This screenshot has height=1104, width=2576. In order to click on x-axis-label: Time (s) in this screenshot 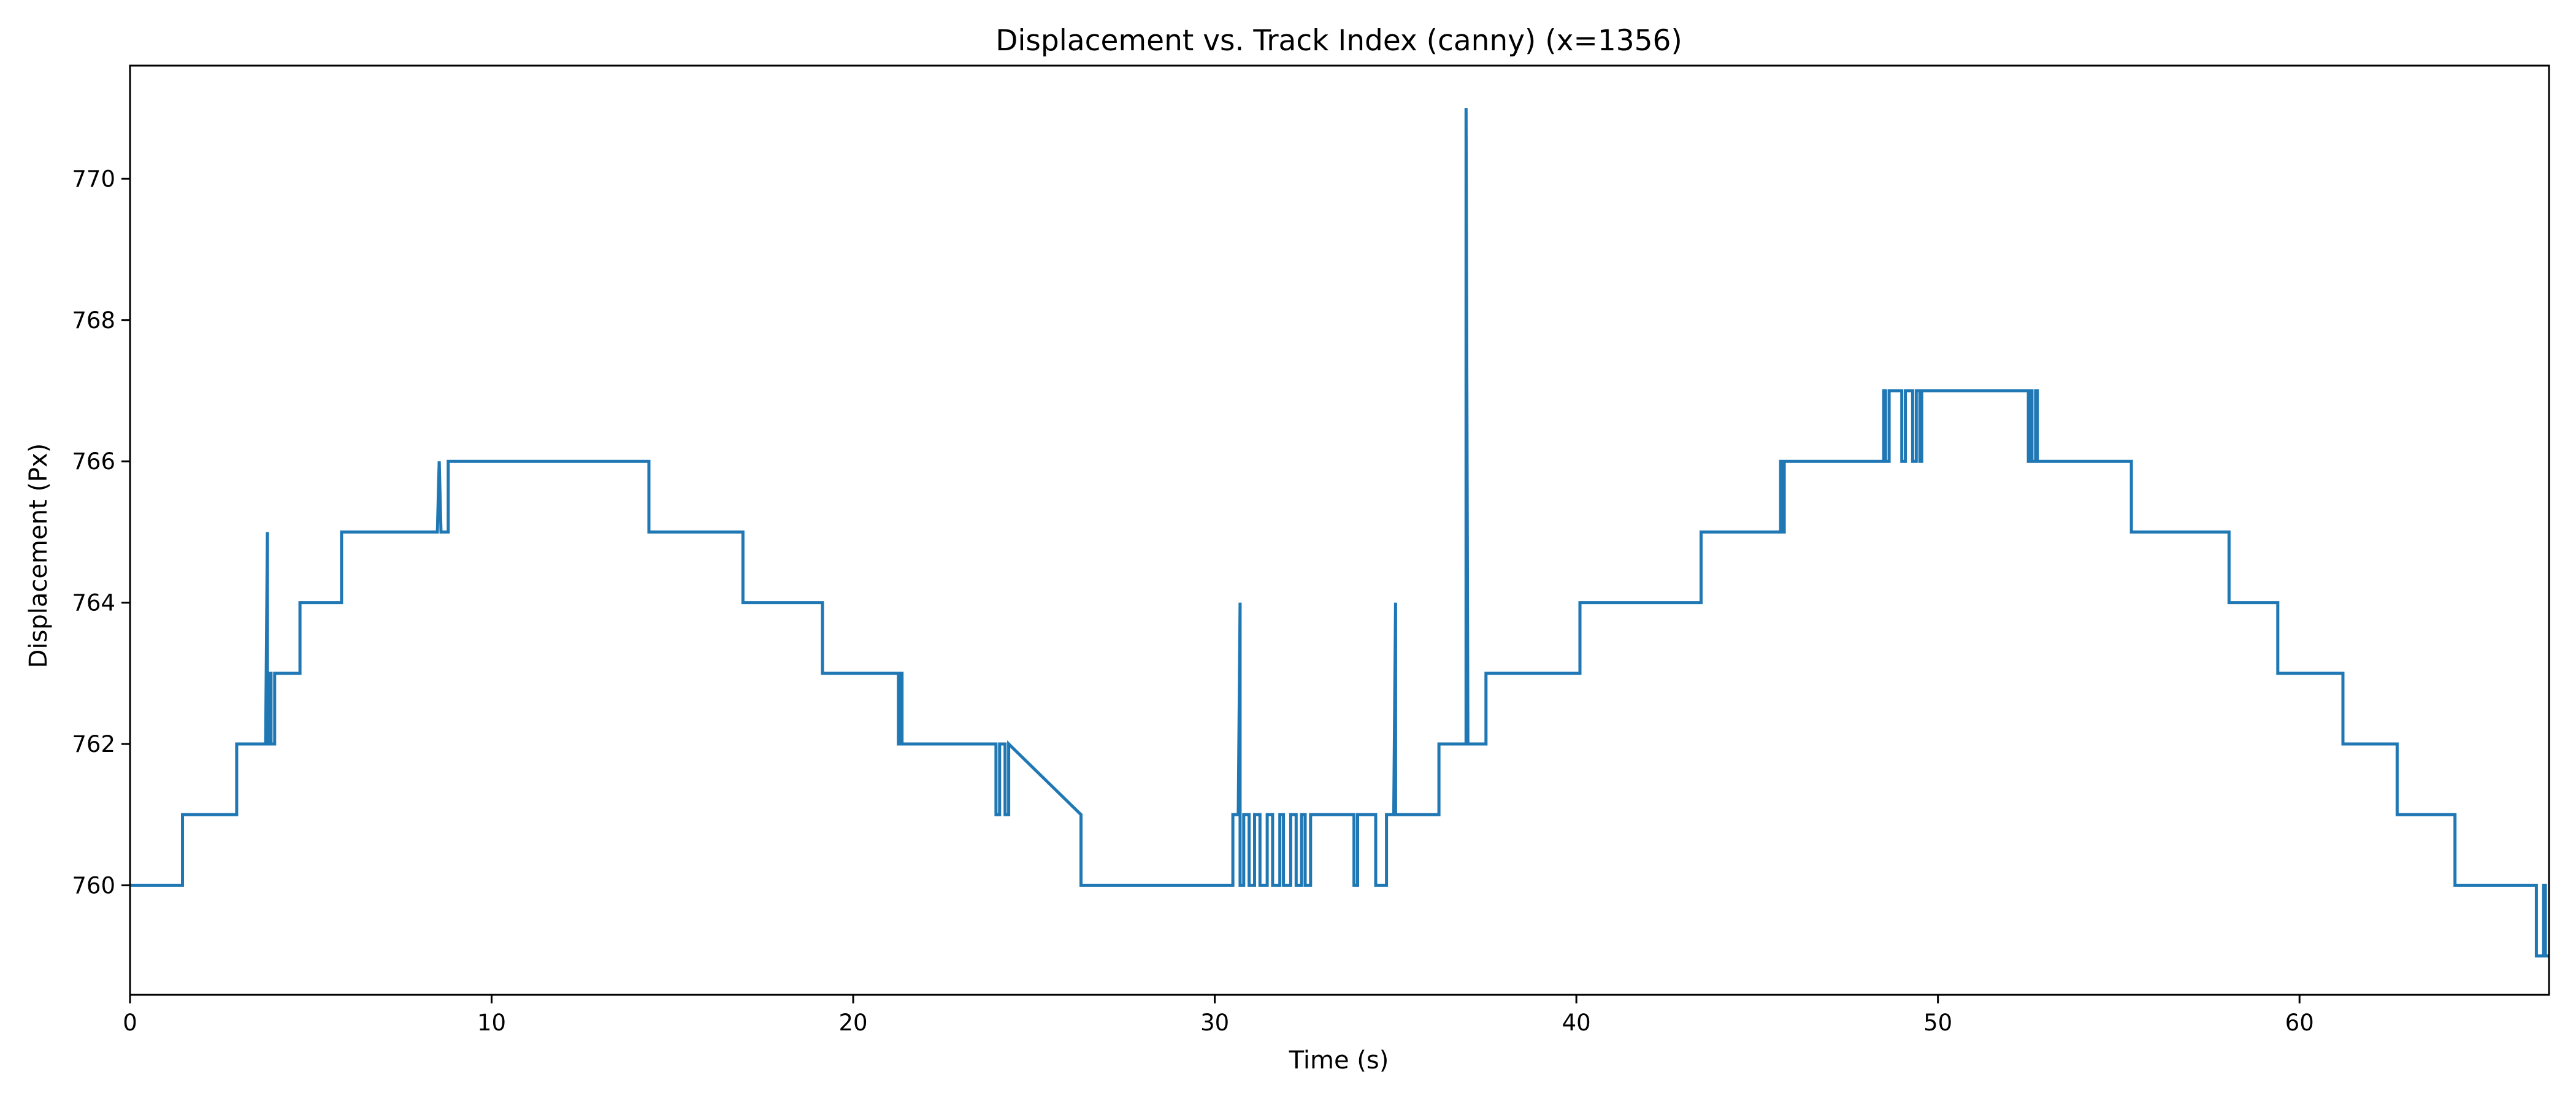, I will do `click(1339, 1060)`.